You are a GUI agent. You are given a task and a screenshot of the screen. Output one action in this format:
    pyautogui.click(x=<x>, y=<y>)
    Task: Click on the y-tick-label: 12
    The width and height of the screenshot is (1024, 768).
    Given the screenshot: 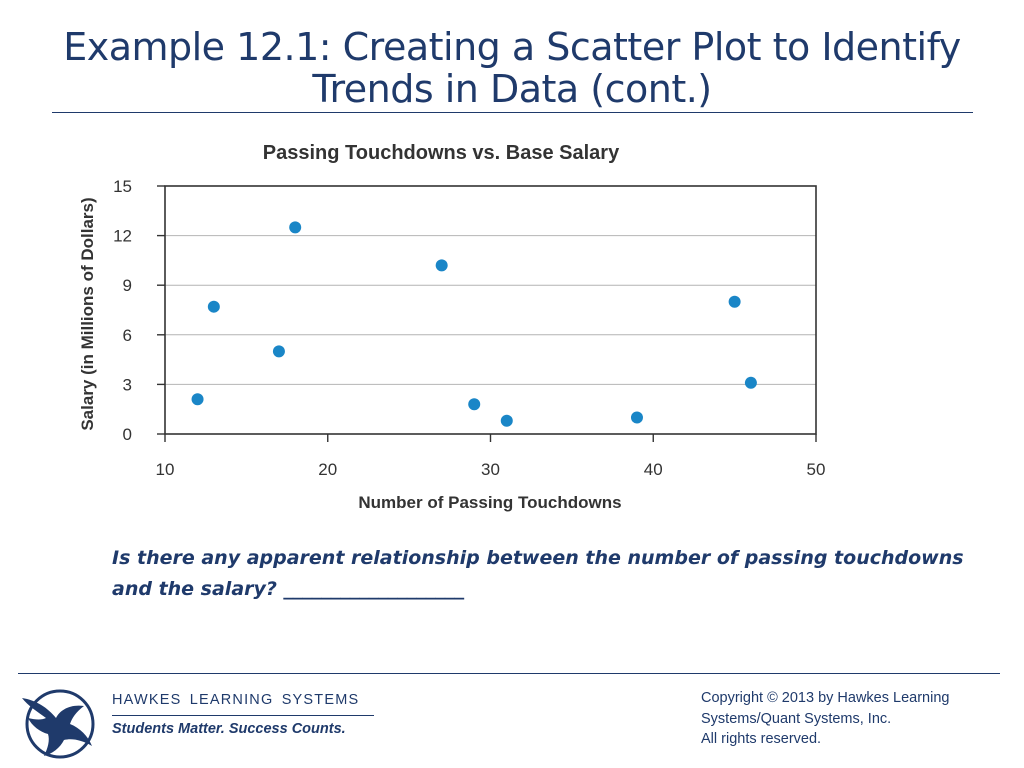 What is the action you would take?
    pyautogui.click(x=122, y=236)
    